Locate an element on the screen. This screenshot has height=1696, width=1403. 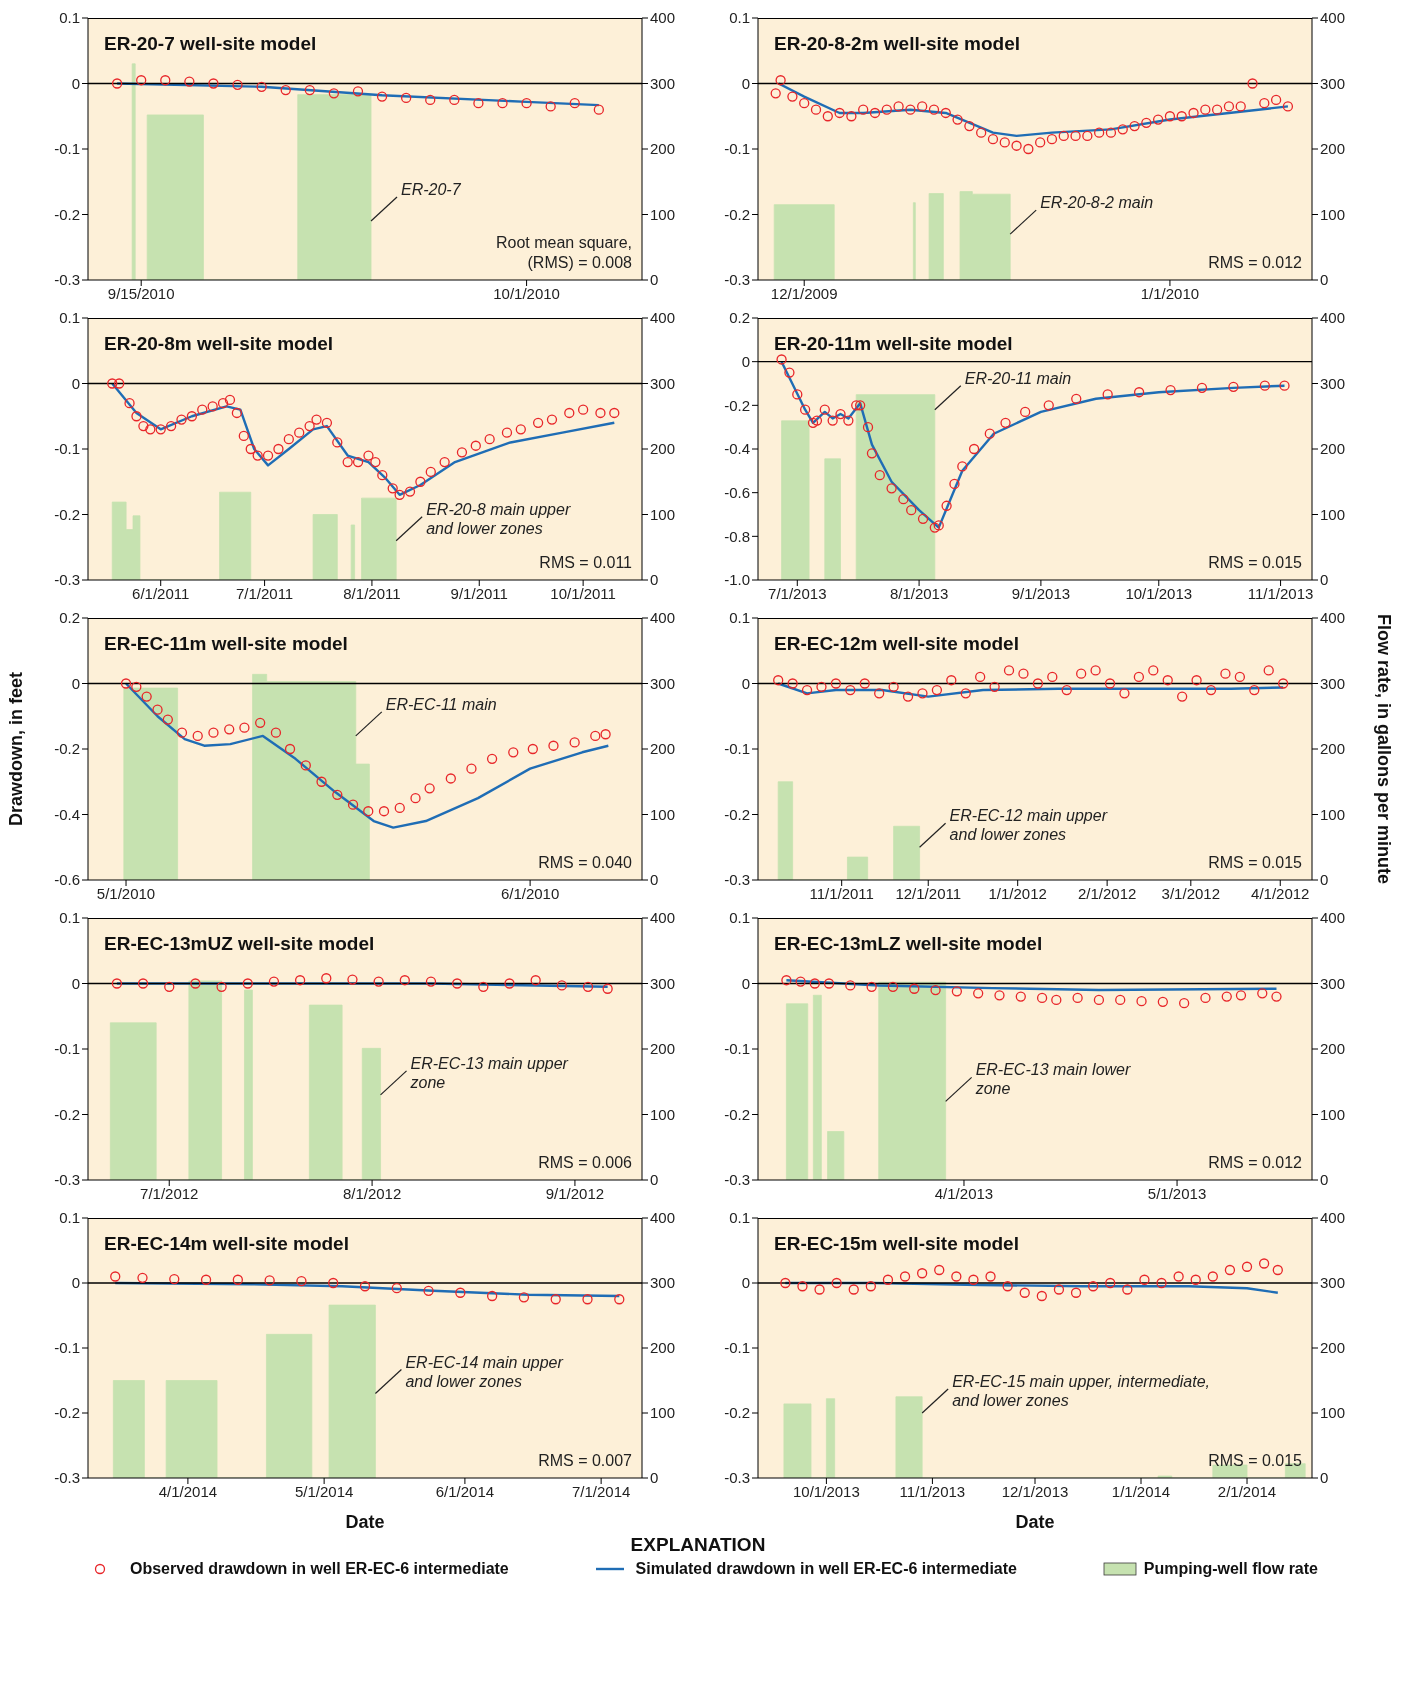
x-tick-label: 1/1/2012 is located at coordinates (1017, 893).